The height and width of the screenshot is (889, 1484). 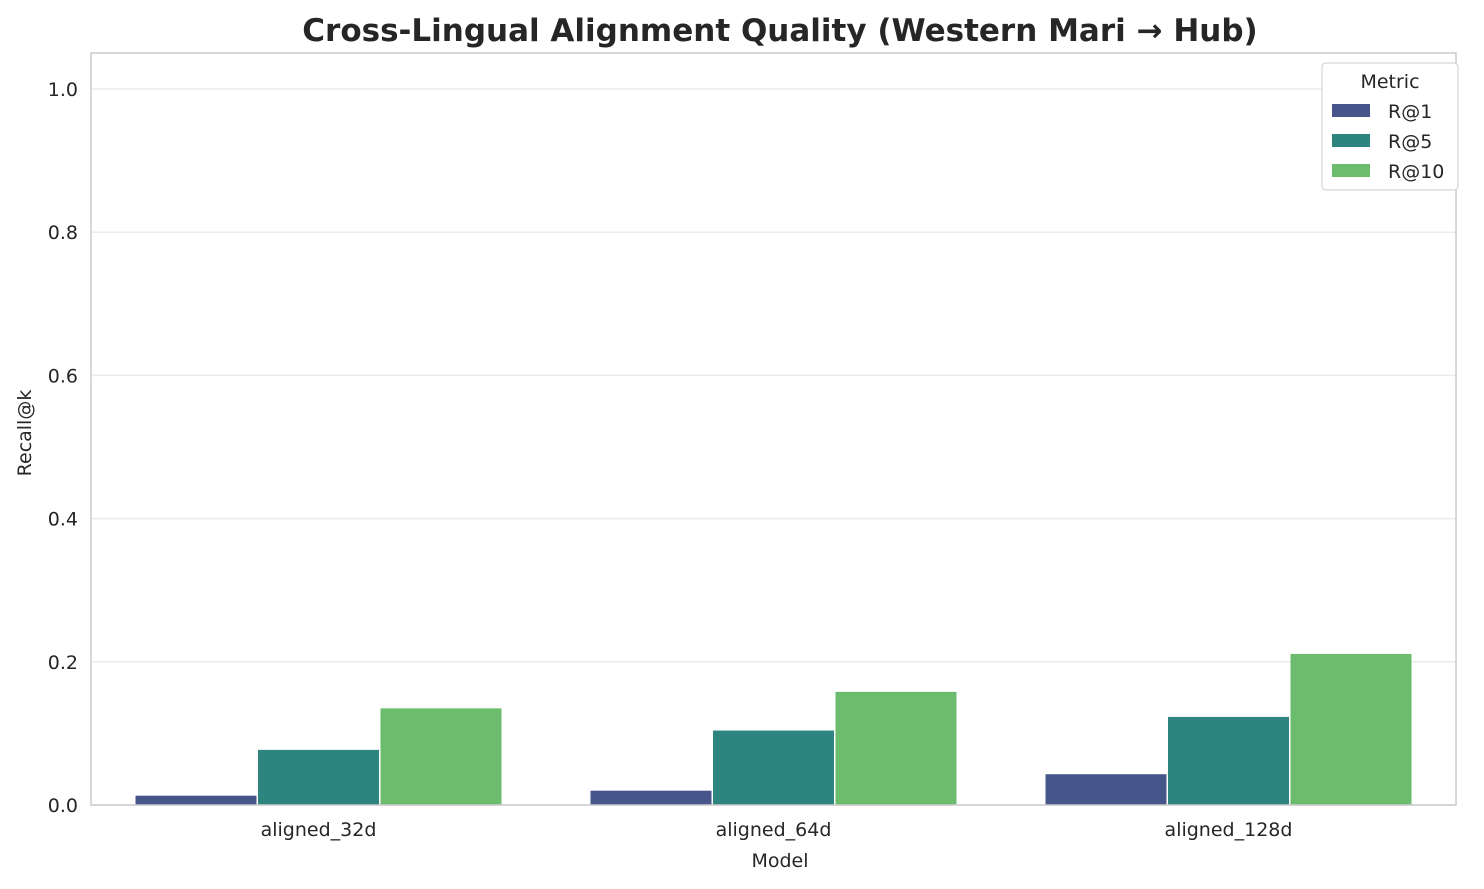 I want to click on y-tick-label: 0.6, so click(x=63, y=376).